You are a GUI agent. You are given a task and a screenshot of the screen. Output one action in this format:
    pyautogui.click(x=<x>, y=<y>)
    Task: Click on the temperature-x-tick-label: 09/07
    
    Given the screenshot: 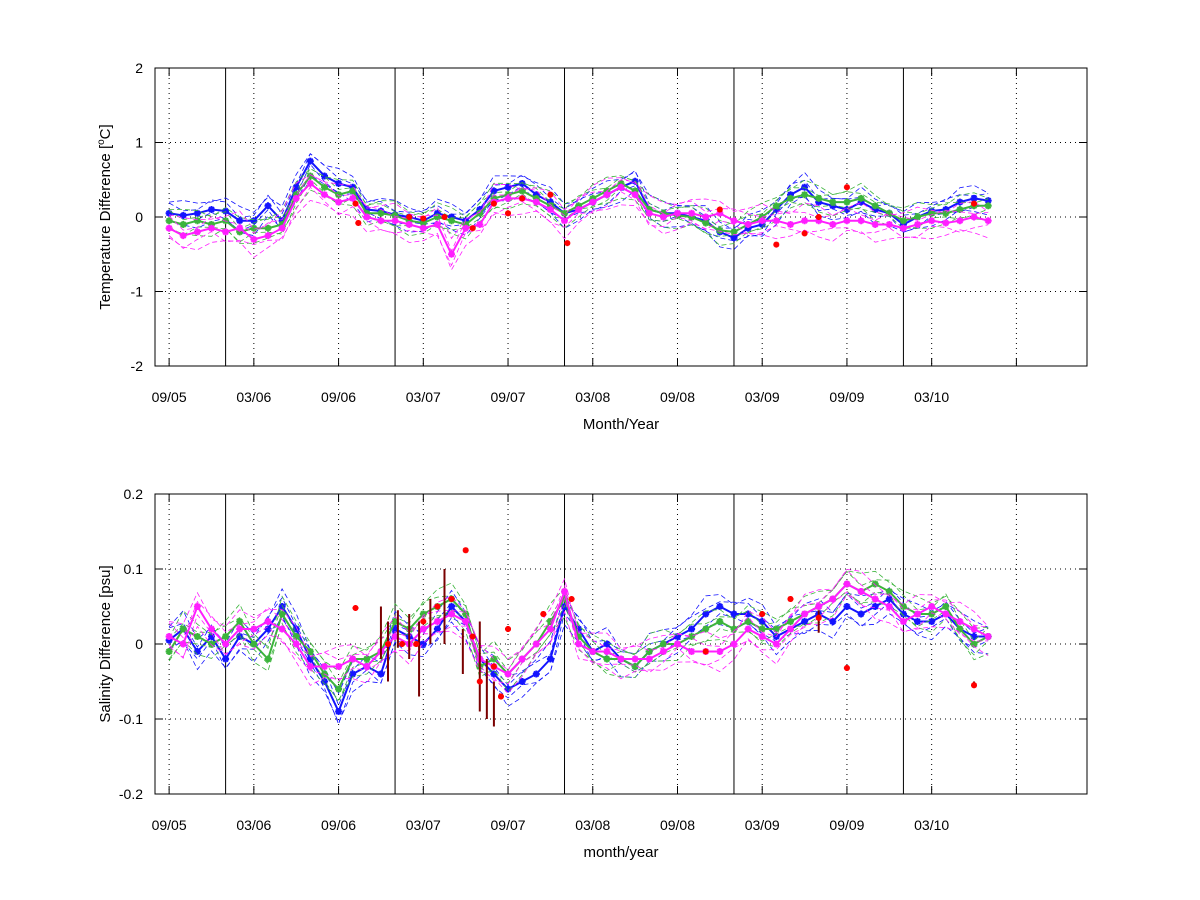 What is the action you would take?
    pyautogui.click(x=508, y=397)
    